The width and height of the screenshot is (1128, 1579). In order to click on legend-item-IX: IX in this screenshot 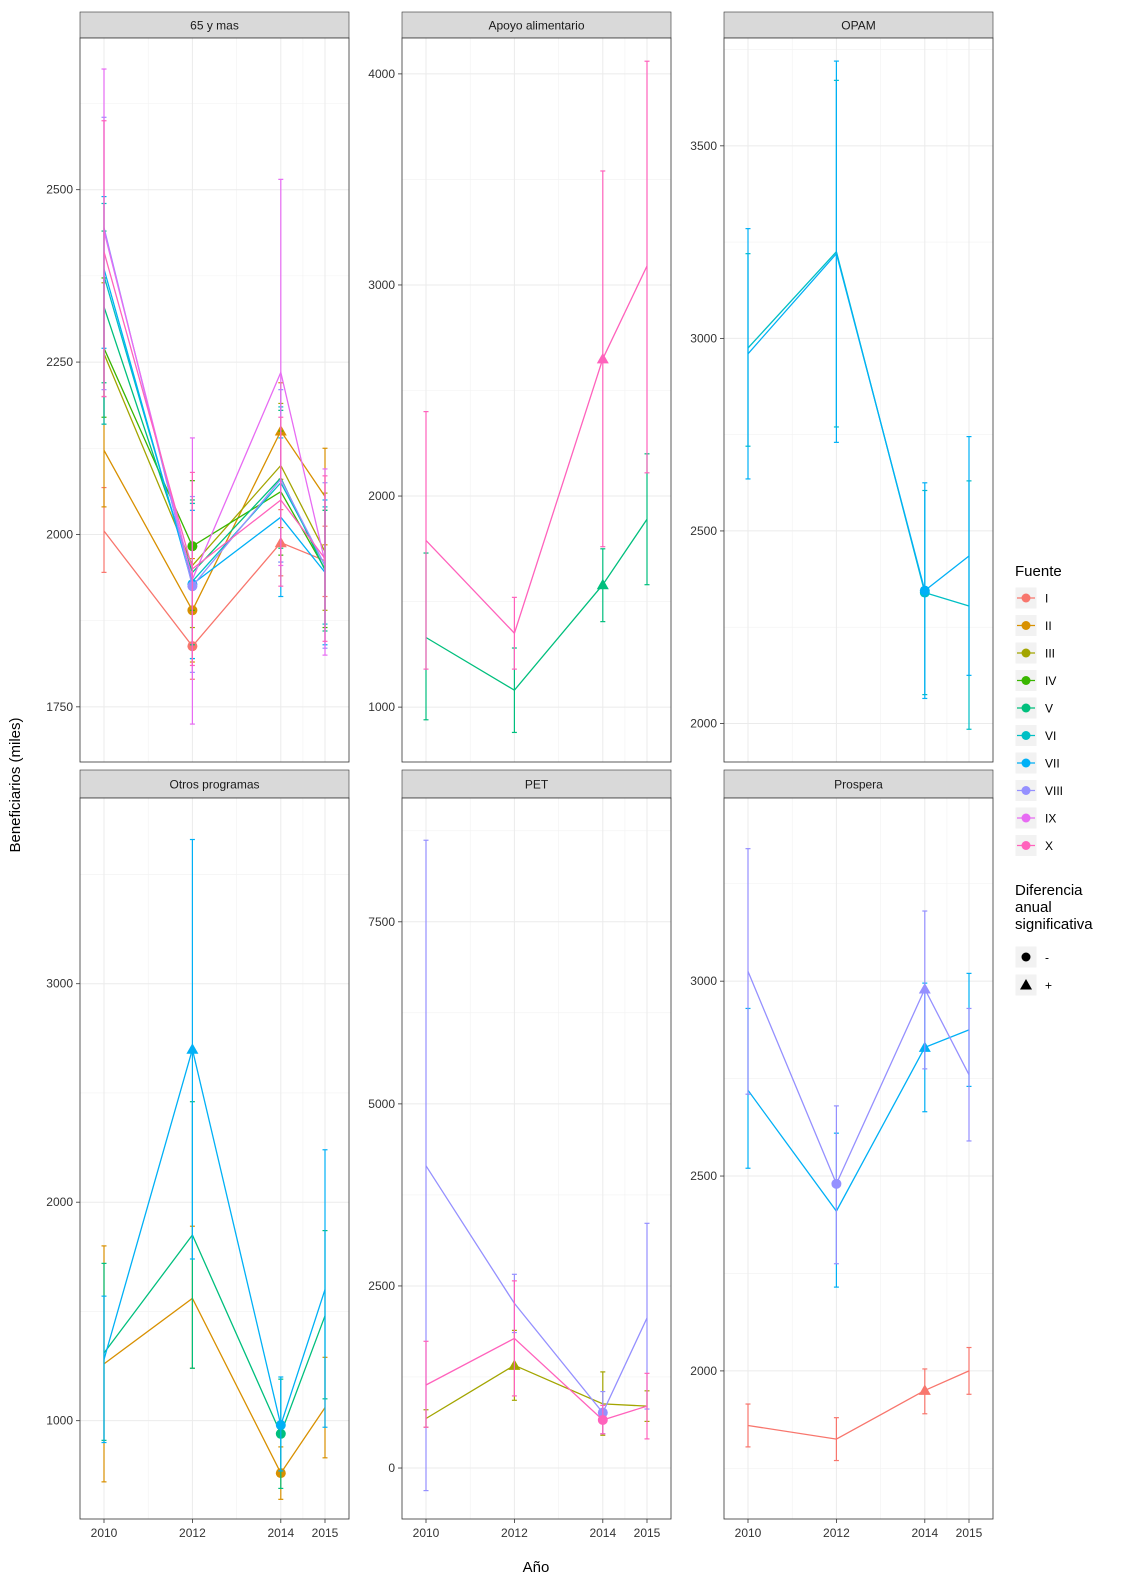, I will do `click(1035, 818)`.